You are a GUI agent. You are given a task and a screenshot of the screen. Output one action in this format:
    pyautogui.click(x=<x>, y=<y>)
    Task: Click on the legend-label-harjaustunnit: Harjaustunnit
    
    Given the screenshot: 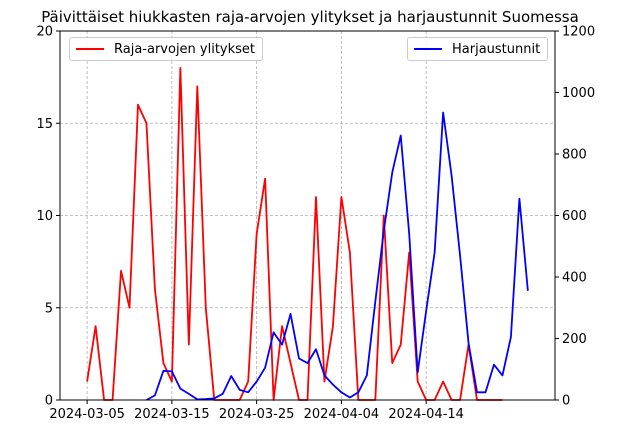 What is the action you would take?
    pyautogui.click(x=496, y=49)
    